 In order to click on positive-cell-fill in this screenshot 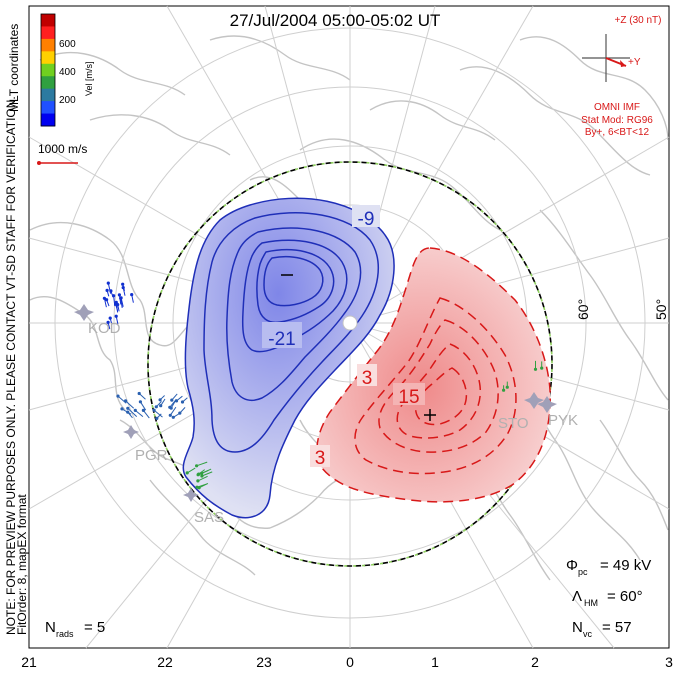, I will do `click(433, 375)`.